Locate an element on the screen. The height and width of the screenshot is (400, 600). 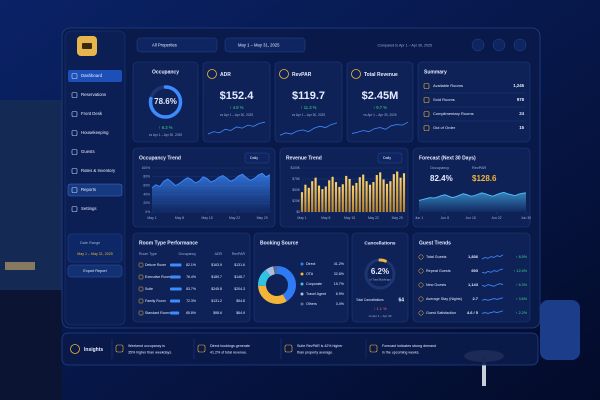
room-revpar: $131.6 is located at coordinates (239, 265).